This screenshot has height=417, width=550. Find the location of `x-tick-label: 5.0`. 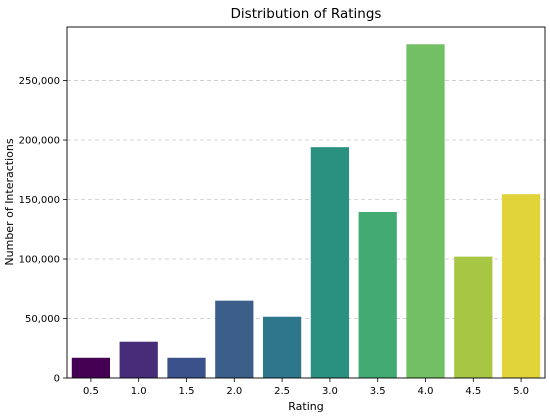

x-tick-label: 5.0 is located at coordinates (521, 391).